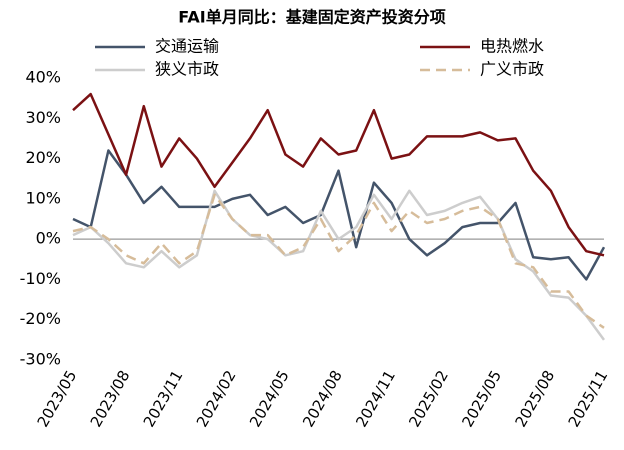  I want to click on x-tick-label: 2025/05, so click(481, 398).